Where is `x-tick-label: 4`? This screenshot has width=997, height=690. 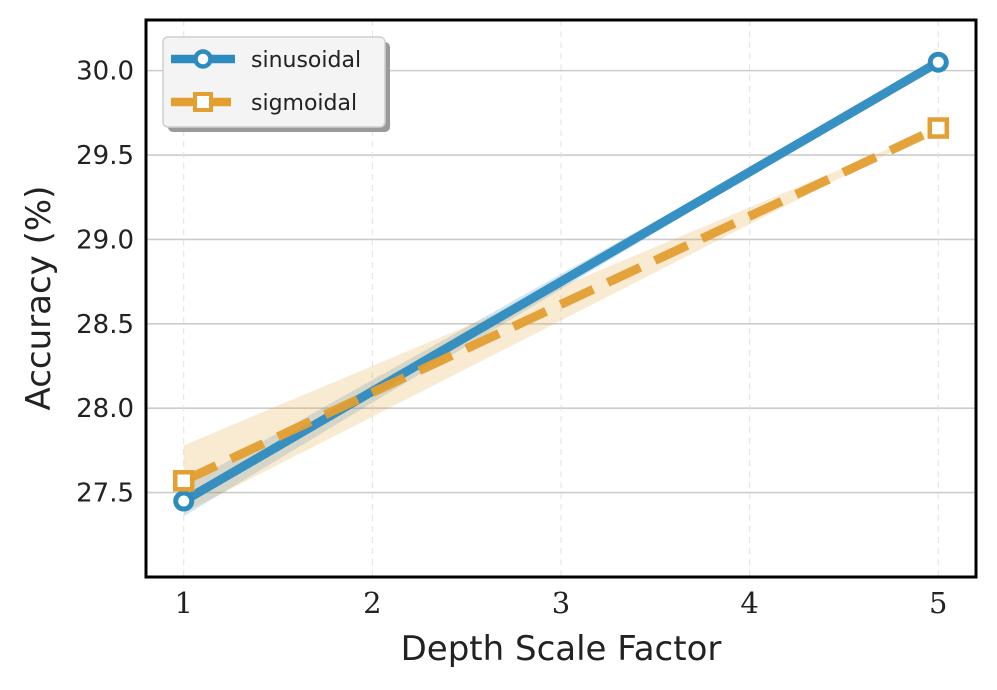
x-tick-label: 4 is located at coordinates (749, 603).